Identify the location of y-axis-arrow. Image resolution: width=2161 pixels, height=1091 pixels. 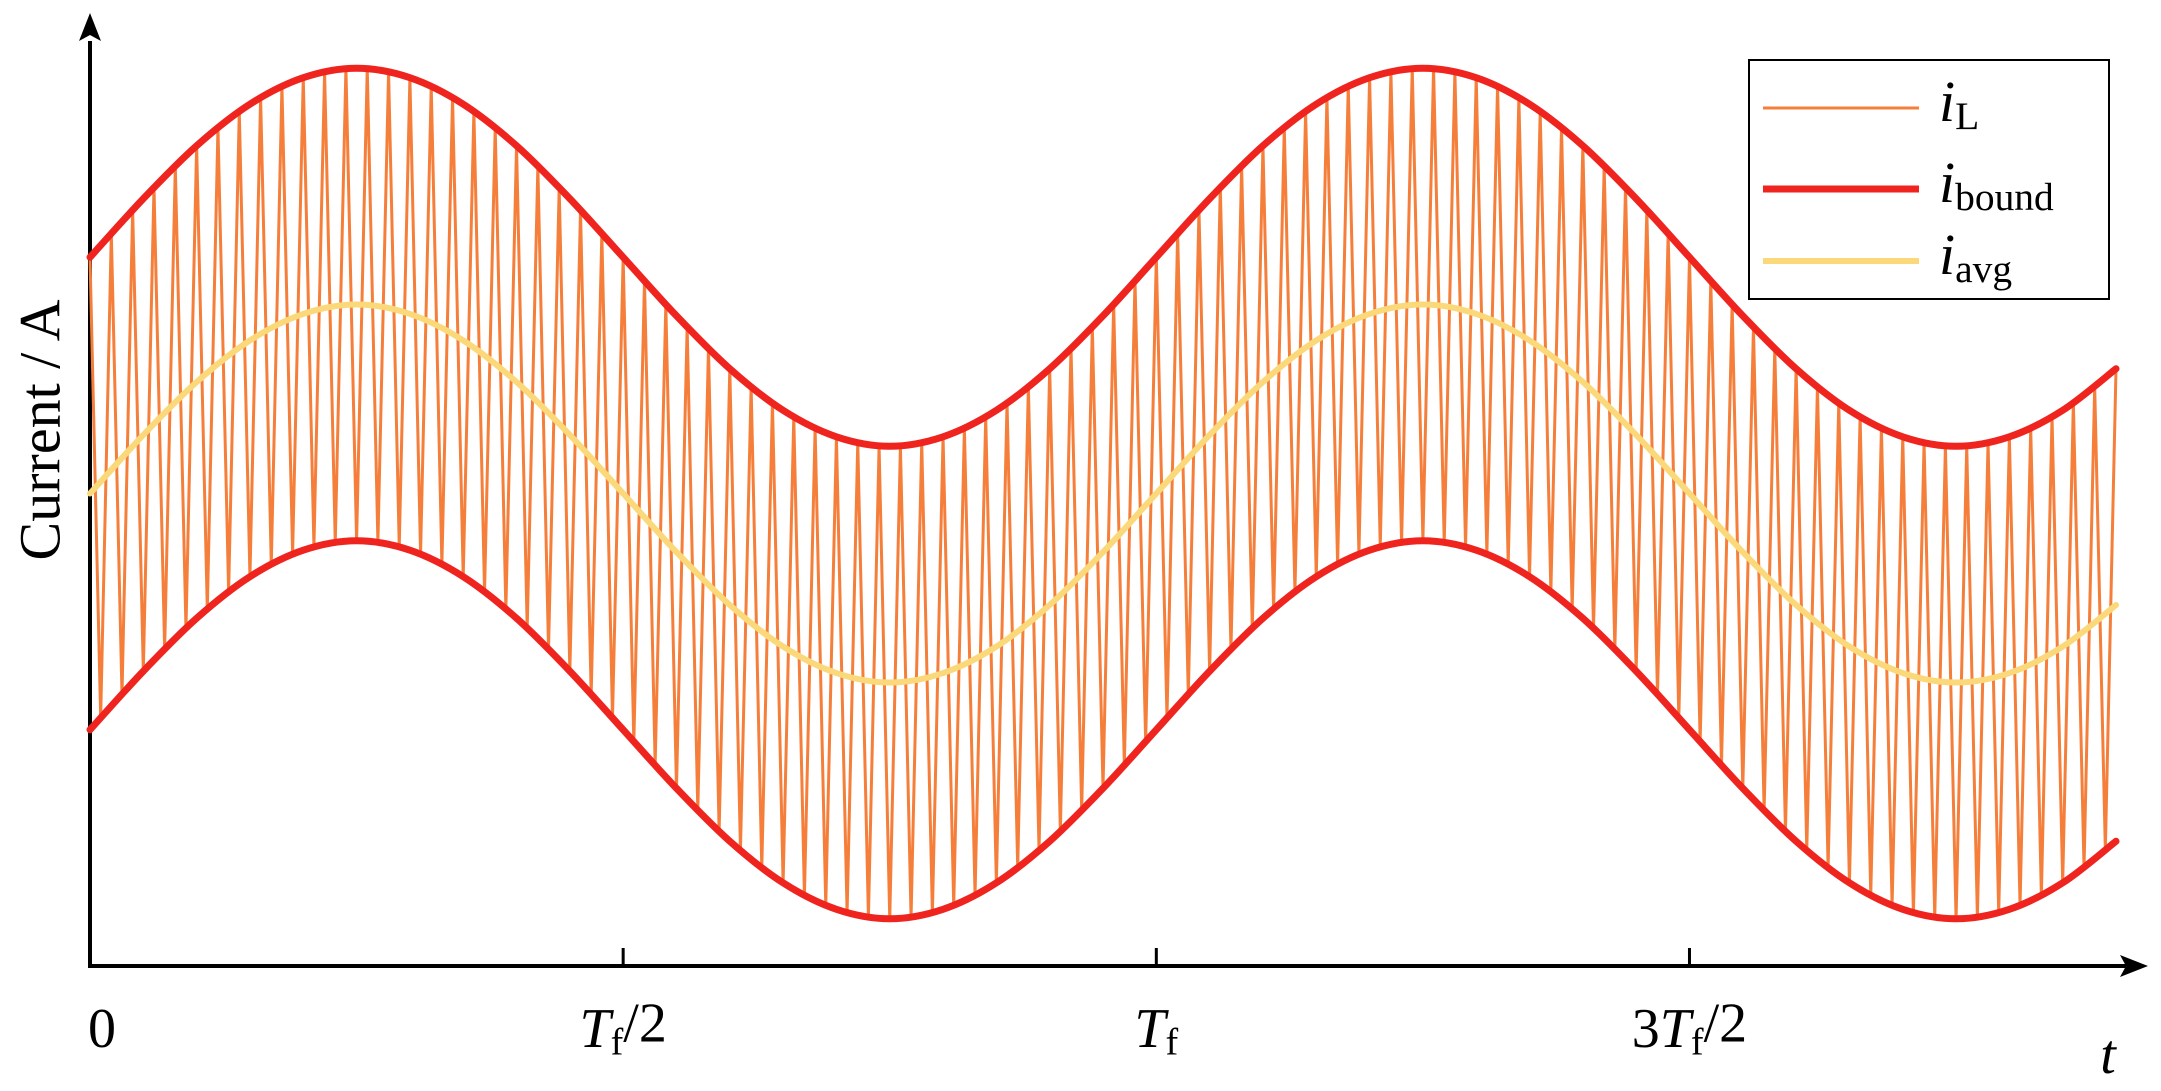
(90, 27).